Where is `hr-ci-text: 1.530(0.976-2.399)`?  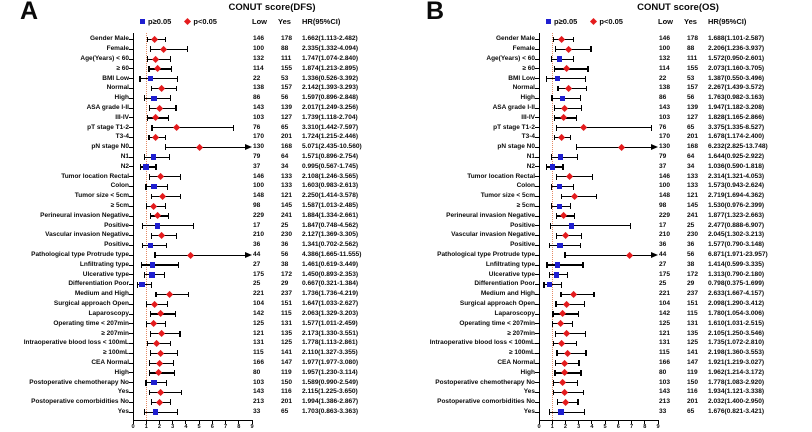
hr-ci-text: 1.530(0.976-2.399) is located at coordinates (736, 206).